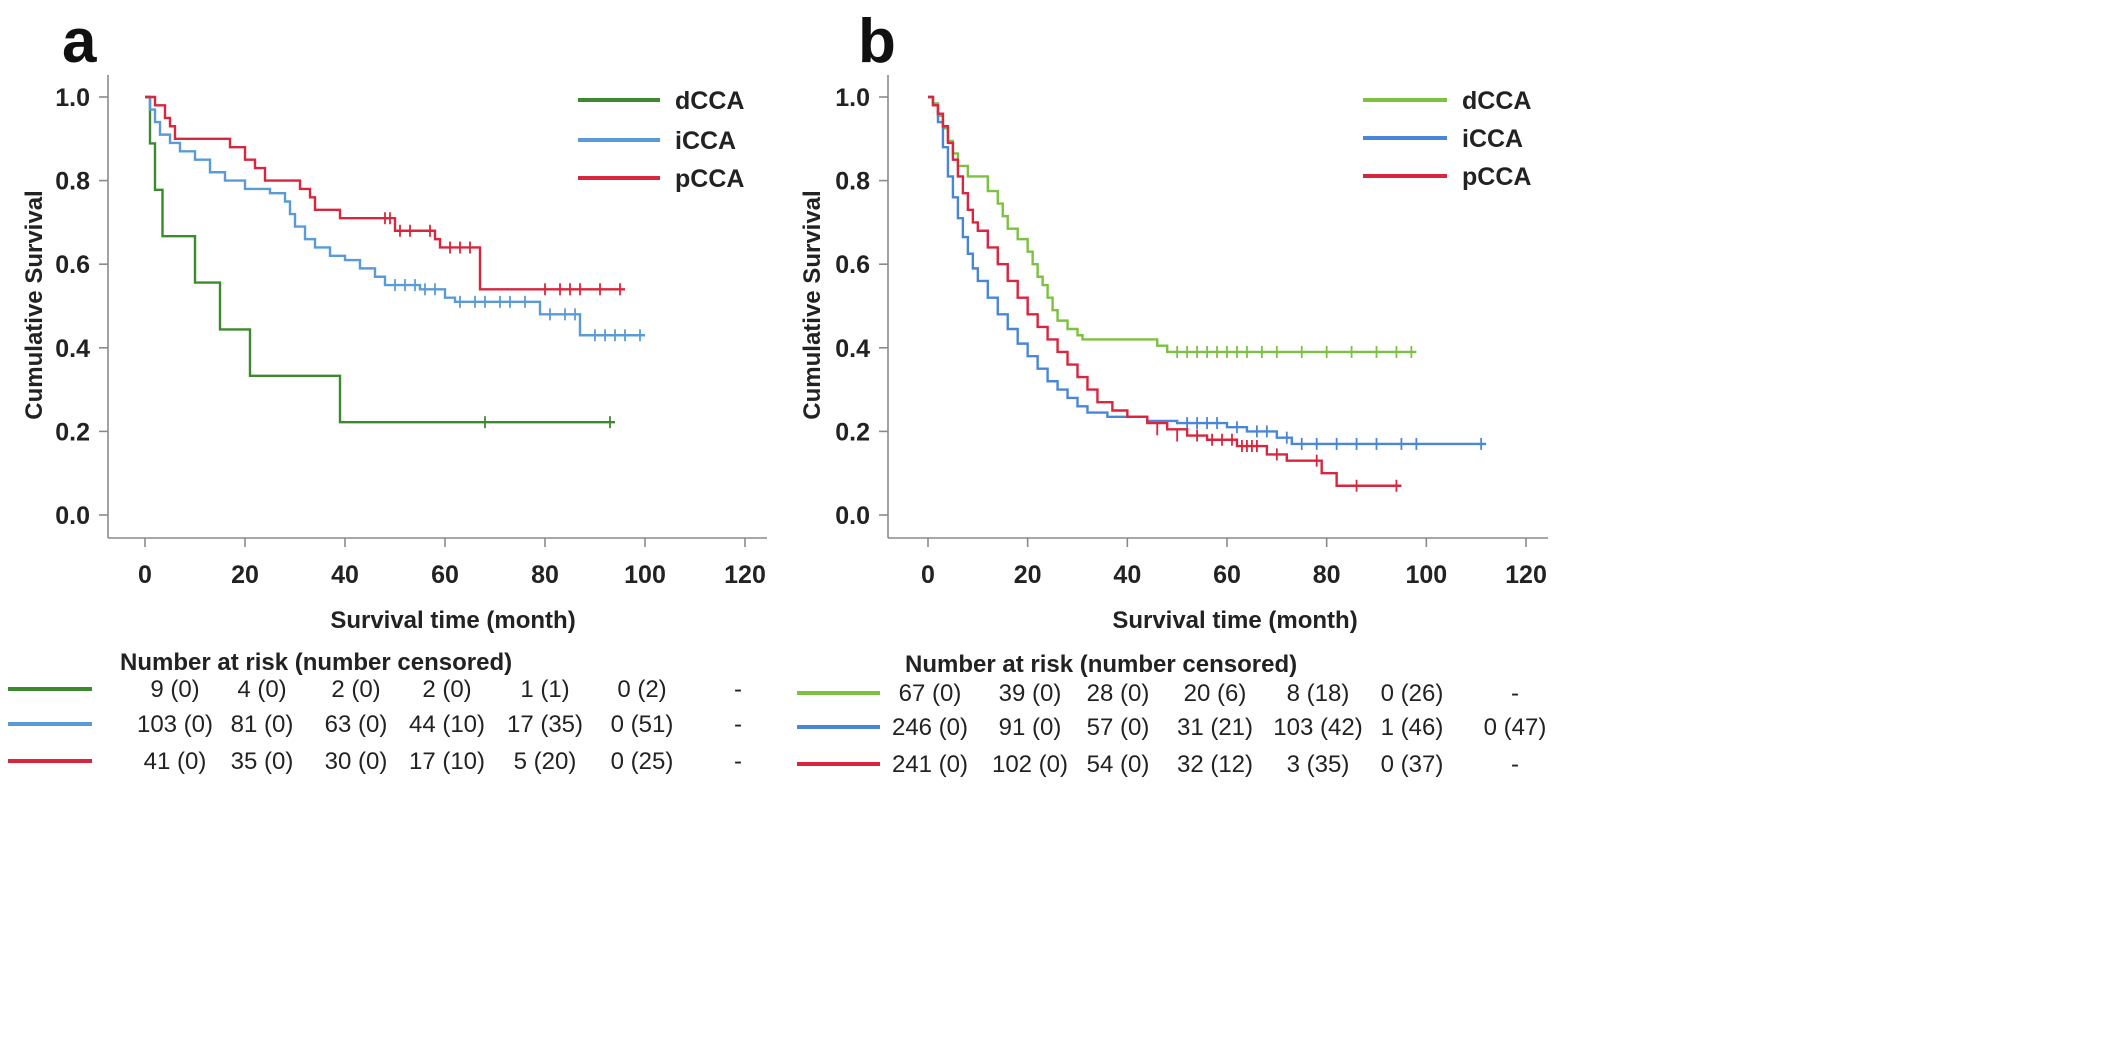 Image resolution: width=2121 pixels, height=1057 pixels. I want to click on panel-label-a: a, so click(79, 41).